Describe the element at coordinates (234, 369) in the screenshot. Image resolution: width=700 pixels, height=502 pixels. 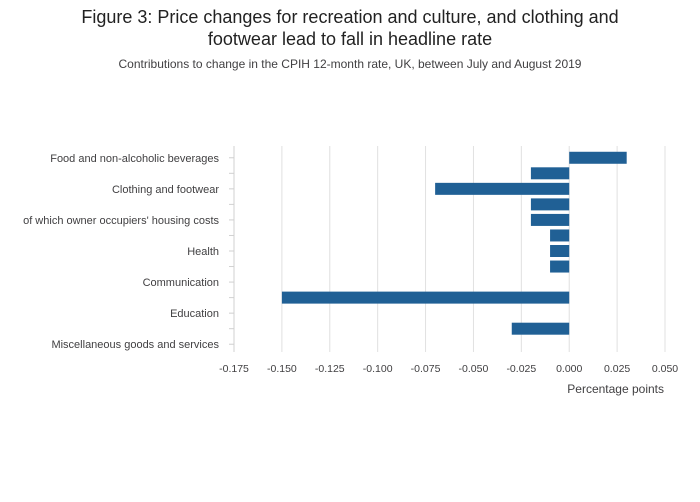
I see `x-tick-label: -0.175` at that location.